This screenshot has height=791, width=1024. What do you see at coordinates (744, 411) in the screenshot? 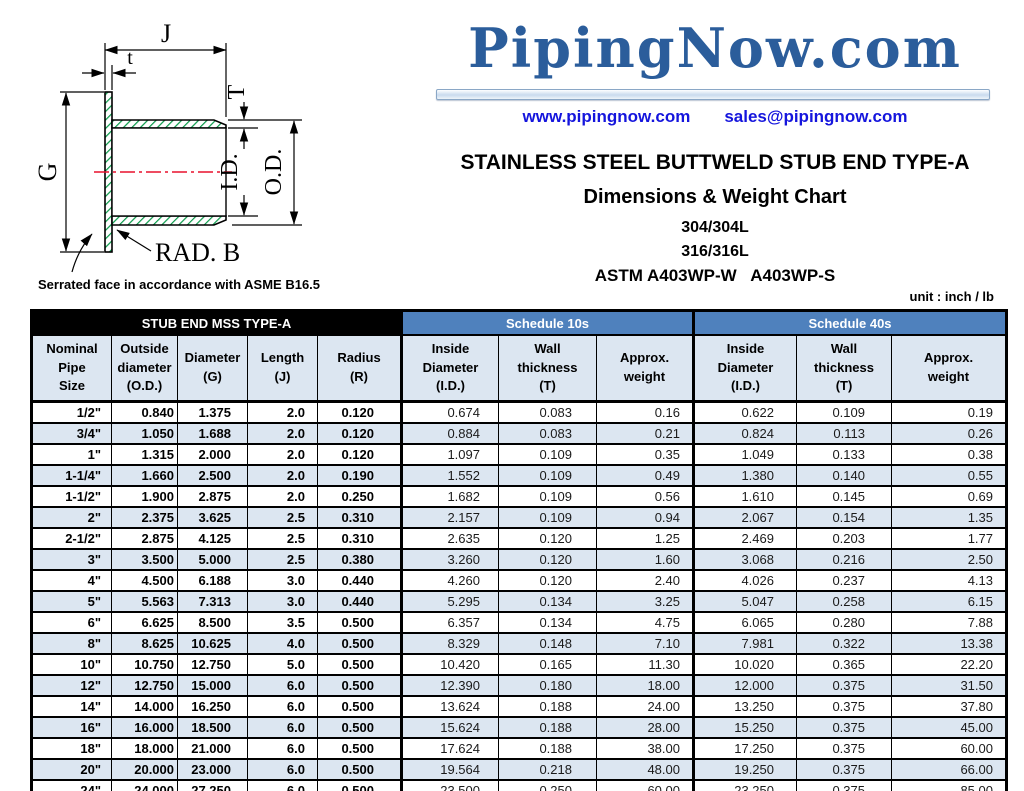
I see `col-sch40-inside-diameter-cell: 0.622` at bounding box center [744, 411].